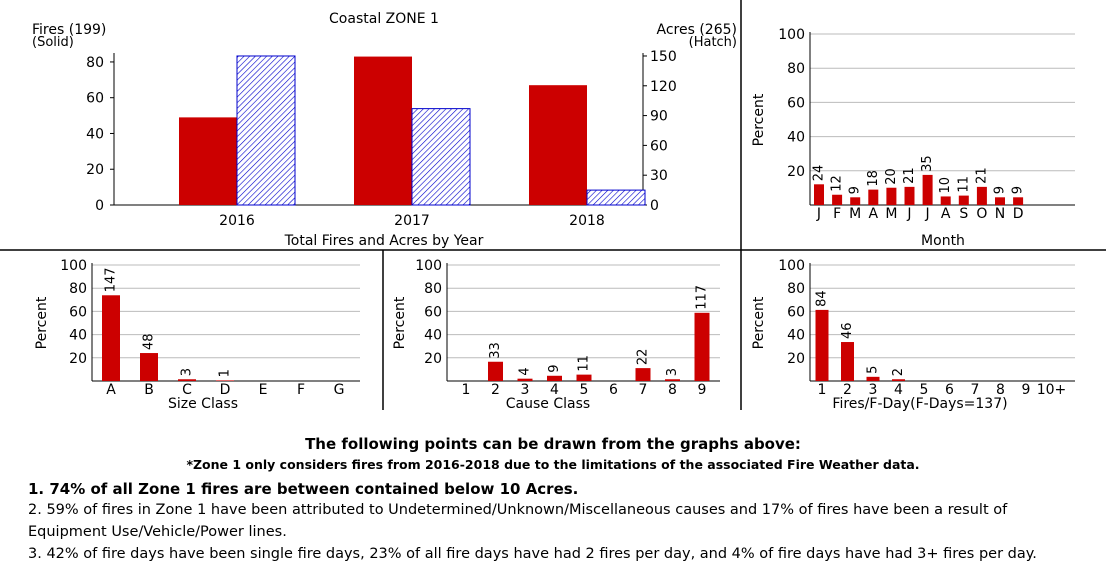  Describe the element at coordinates (1018, 214) in the screenshot. I see `x-tick-label: D` at that location.